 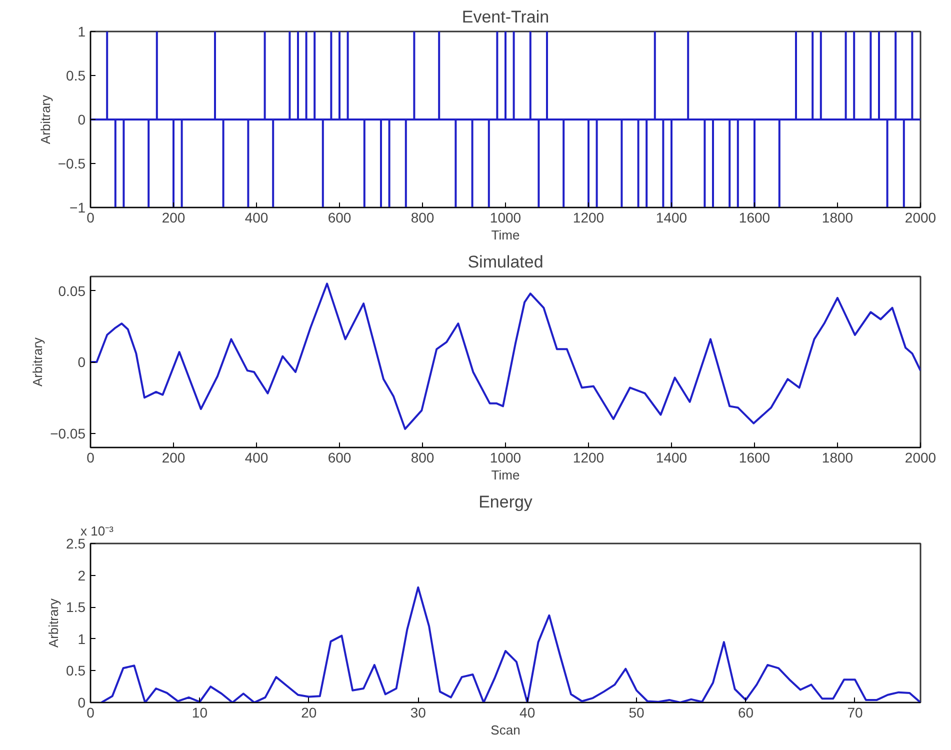 What do you see at coordinates (82, 575) in the screenshot?
I see `y-tick-label: 2` at bounding box center [82, 575].